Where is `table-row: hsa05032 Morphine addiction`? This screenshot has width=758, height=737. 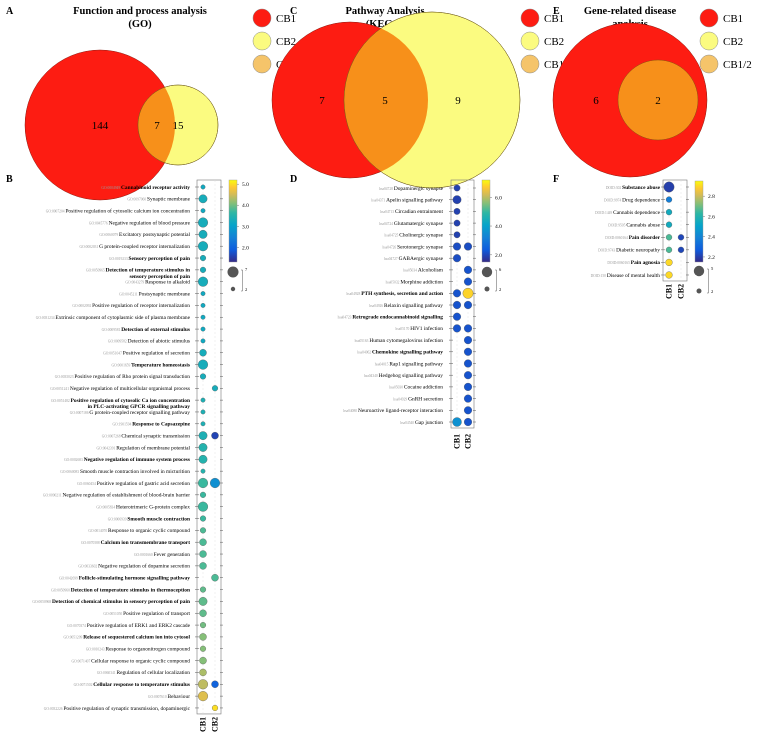 table-row: hsa05032 Morphine addiction is located at coordinates (431, 281).